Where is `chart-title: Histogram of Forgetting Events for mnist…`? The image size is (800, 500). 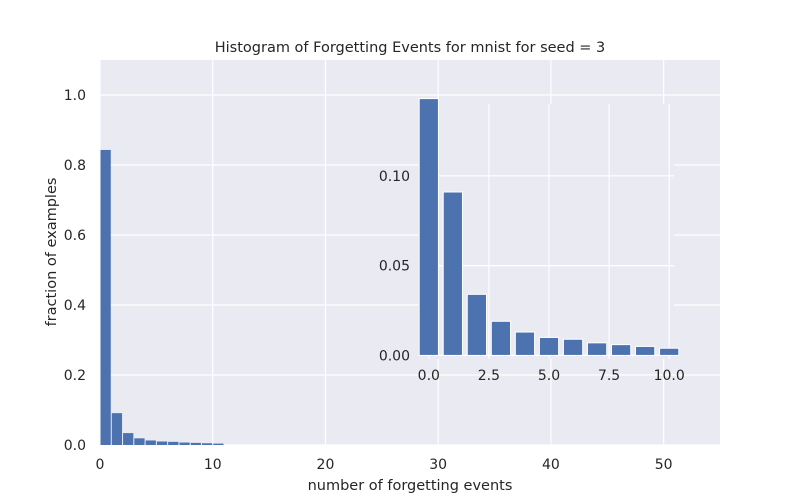 chart-title: Histogram of Forgetting Events for mnist… is located at coordinates (410, 48).